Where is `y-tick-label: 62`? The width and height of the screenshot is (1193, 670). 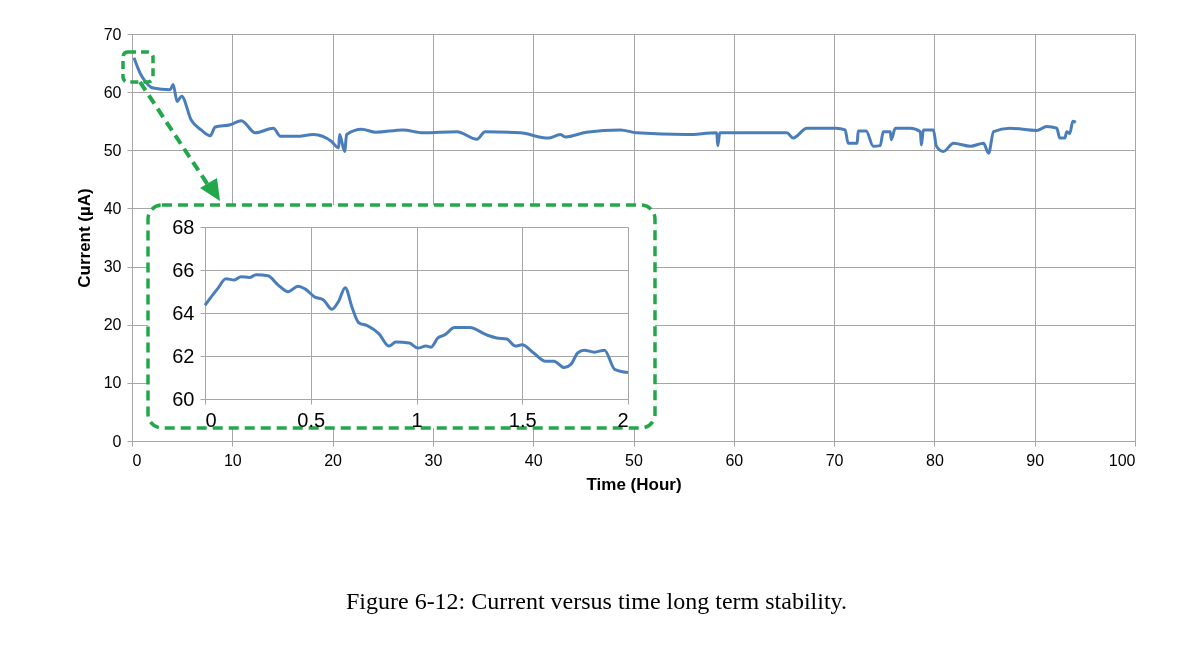 y-tick-label: 62 is located at coordinates (183, 355).